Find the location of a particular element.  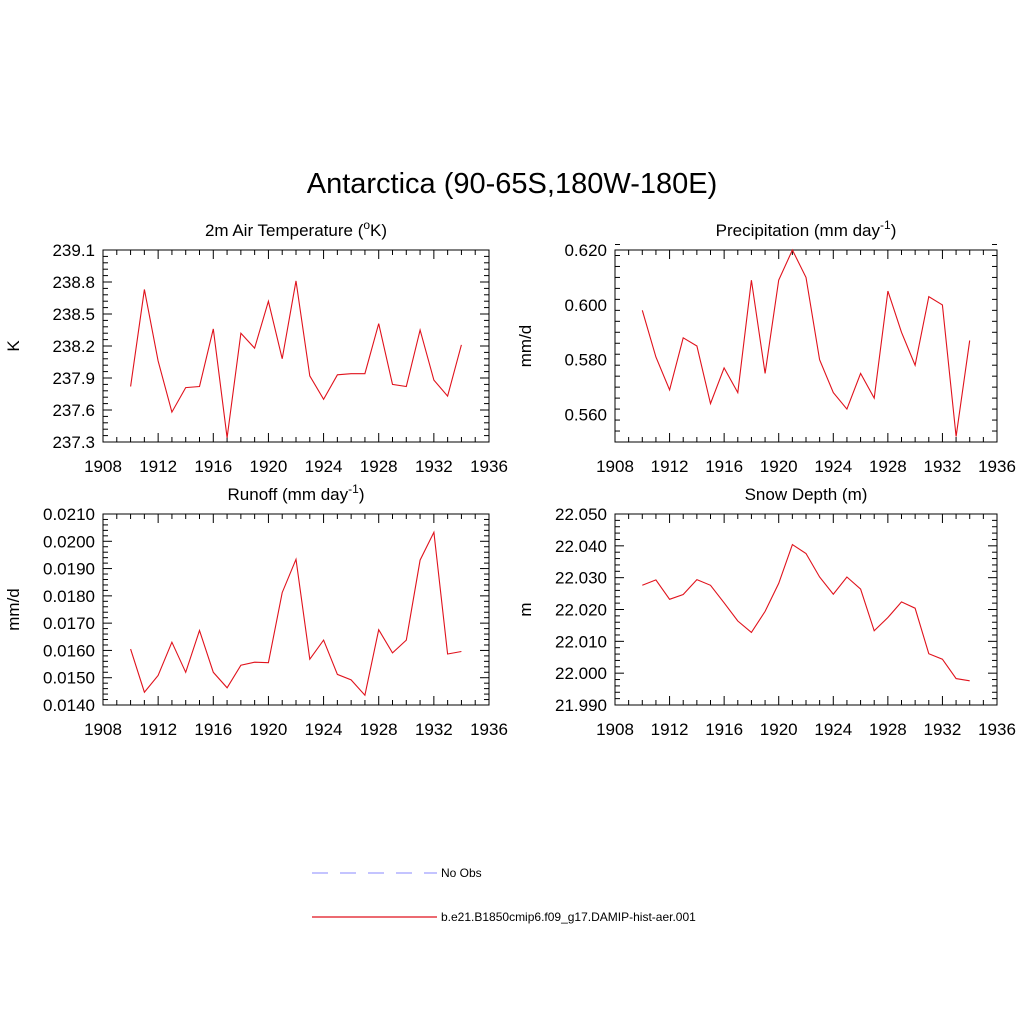

y-tick-label: 0.0150 is located at coordinates (69, 678).